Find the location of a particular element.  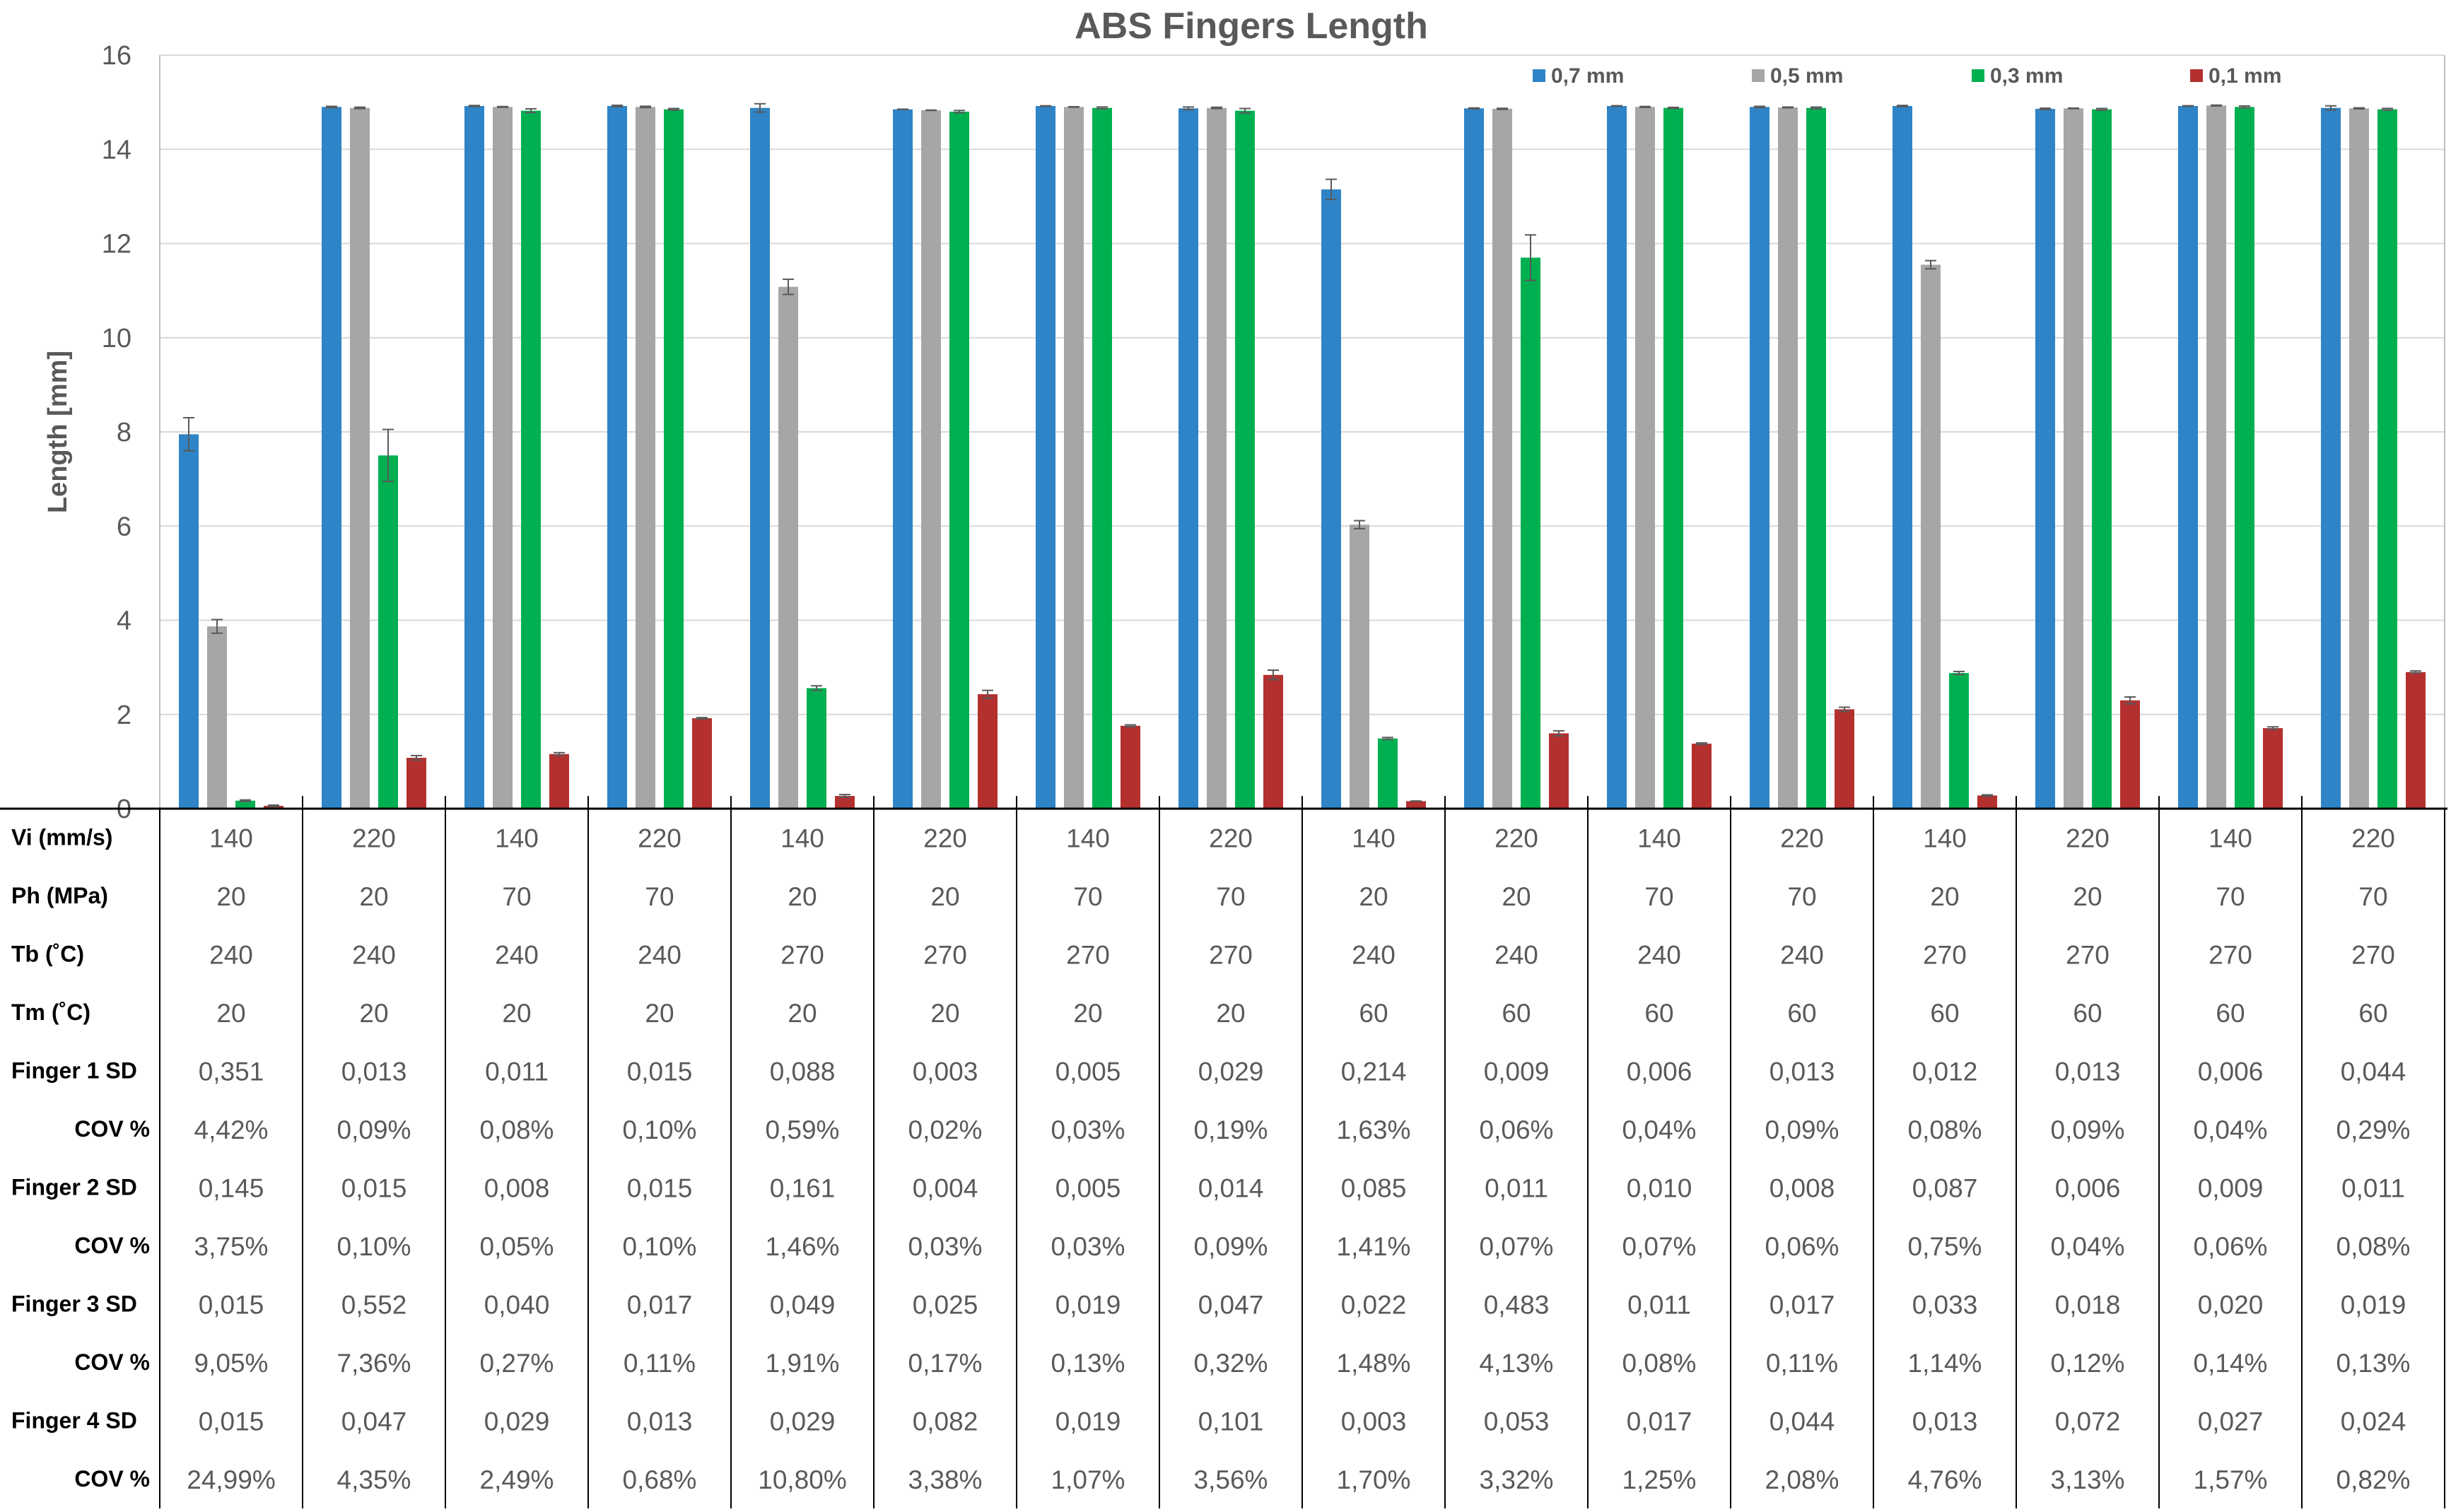

table-cell: 0,29% is located at coordinates (2373, 1129).